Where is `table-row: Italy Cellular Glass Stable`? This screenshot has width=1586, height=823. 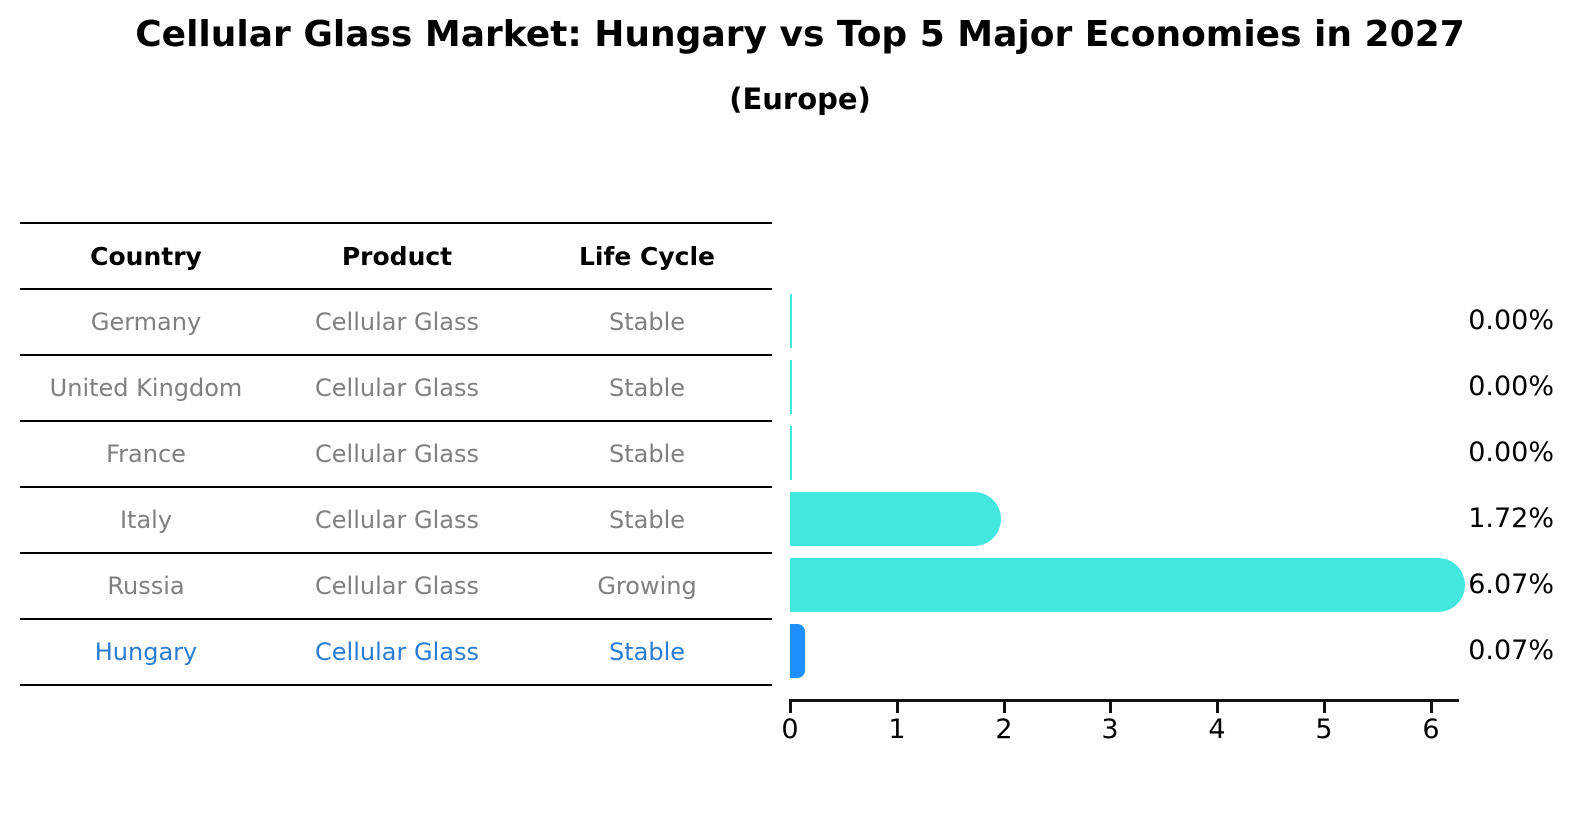
table-row: Italy Cellular Glass Stable is located at coordinates (396, 521).